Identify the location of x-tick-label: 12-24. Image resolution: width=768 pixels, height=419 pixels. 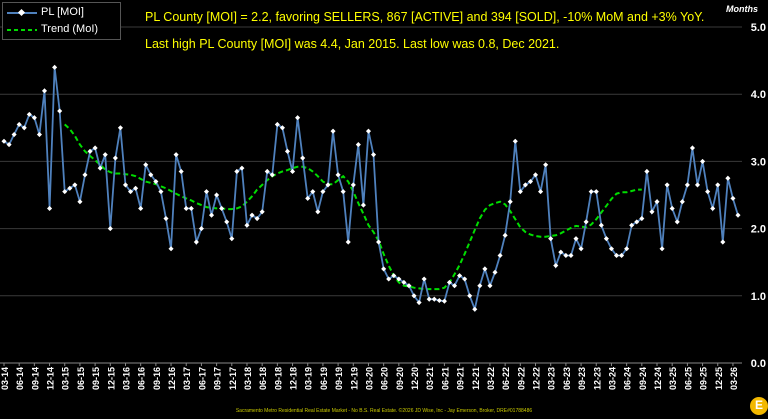
(658, 378).